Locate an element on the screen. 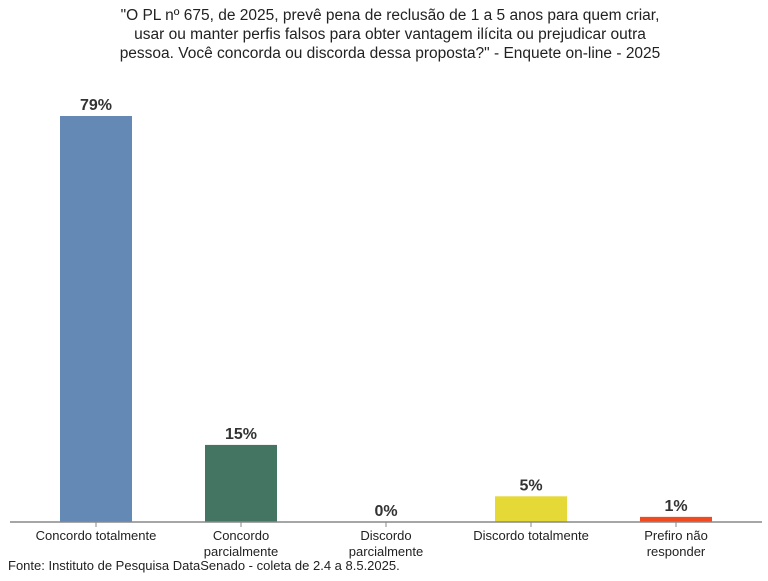 This screenshot has width=768, height=581. data-label: 5% is located at coordinates (530, 485).